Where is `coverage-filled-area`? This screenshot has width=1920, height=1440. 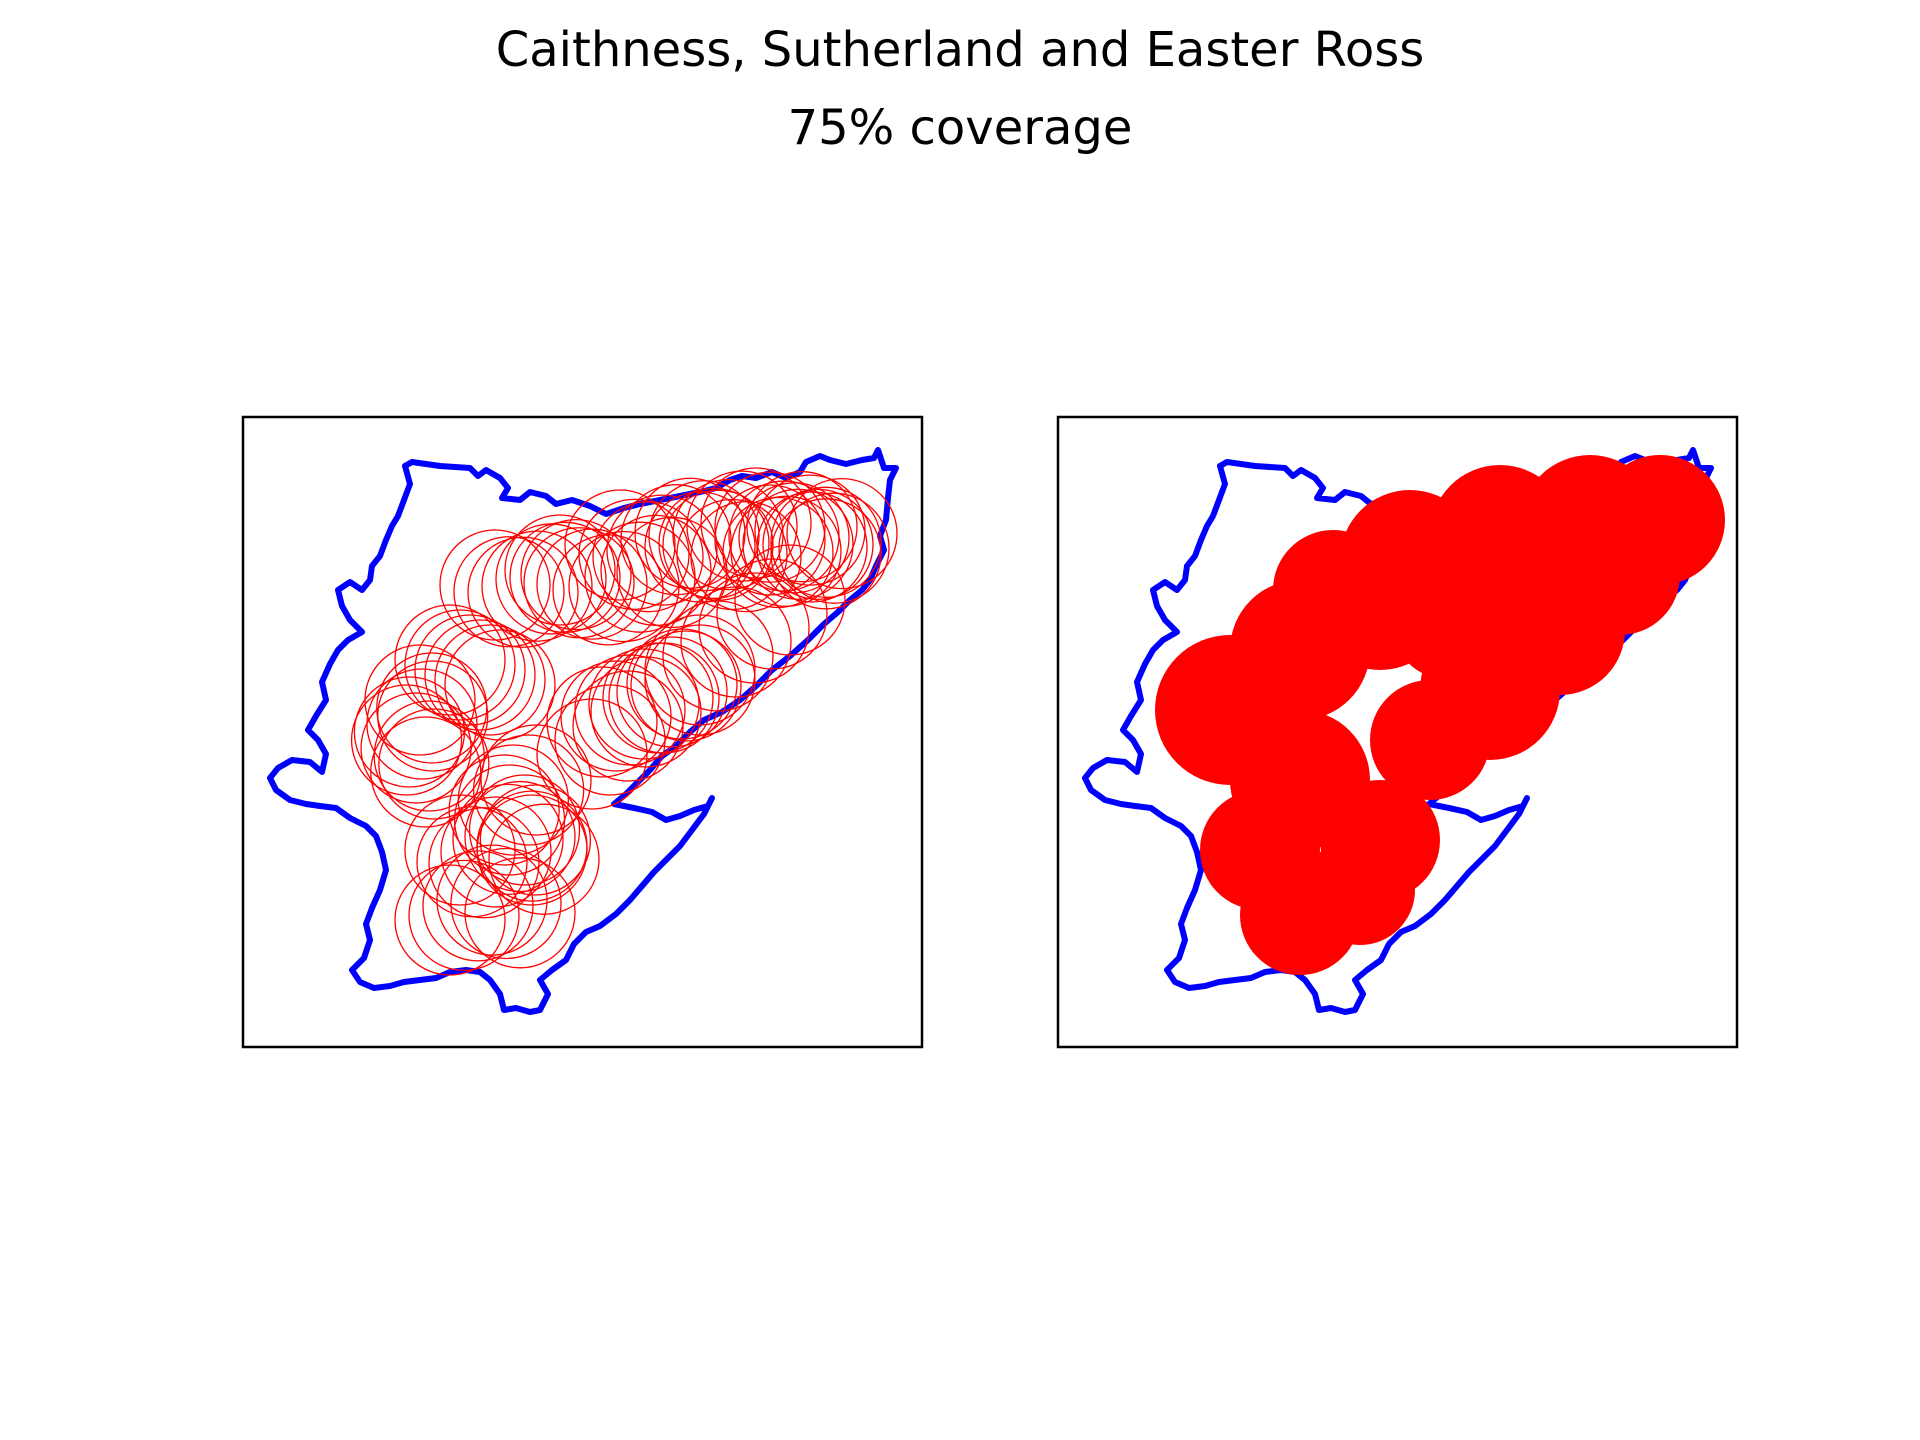
coverage-filled-area is located at coordinates (1440, 715).